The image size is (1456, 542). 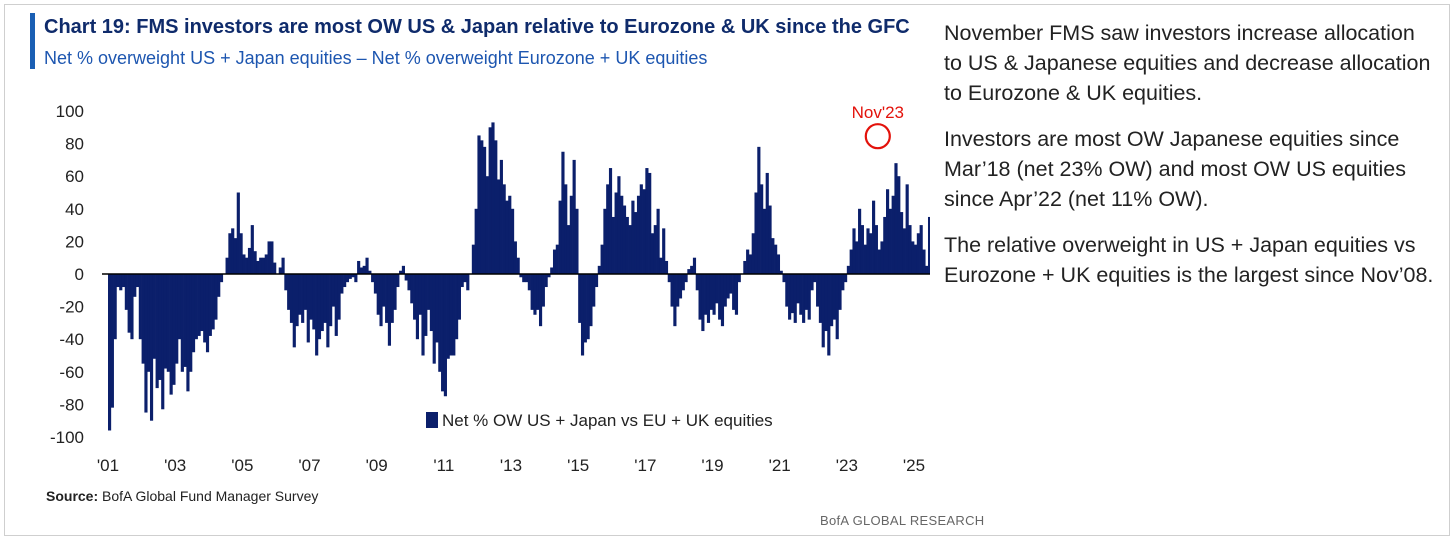 What do you see at coordinates (645, 465) in the screenshot?
I see `x-tick-label: '17` at bounding box center [645, 465].